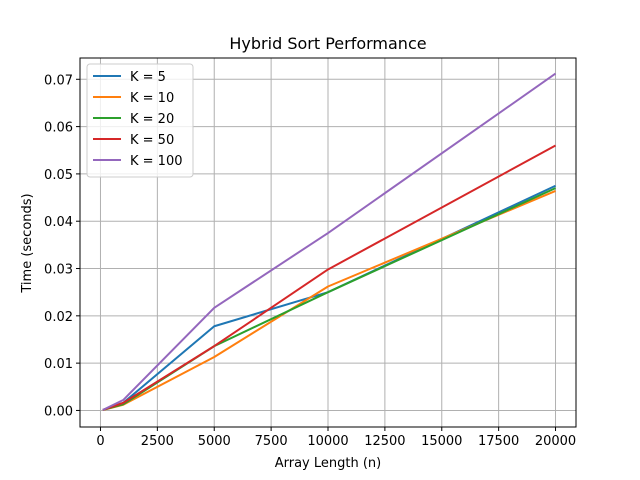 The height and width of the screenshot is (480, 640). I want to click on legend-label: K = 10, so click(152, 98).